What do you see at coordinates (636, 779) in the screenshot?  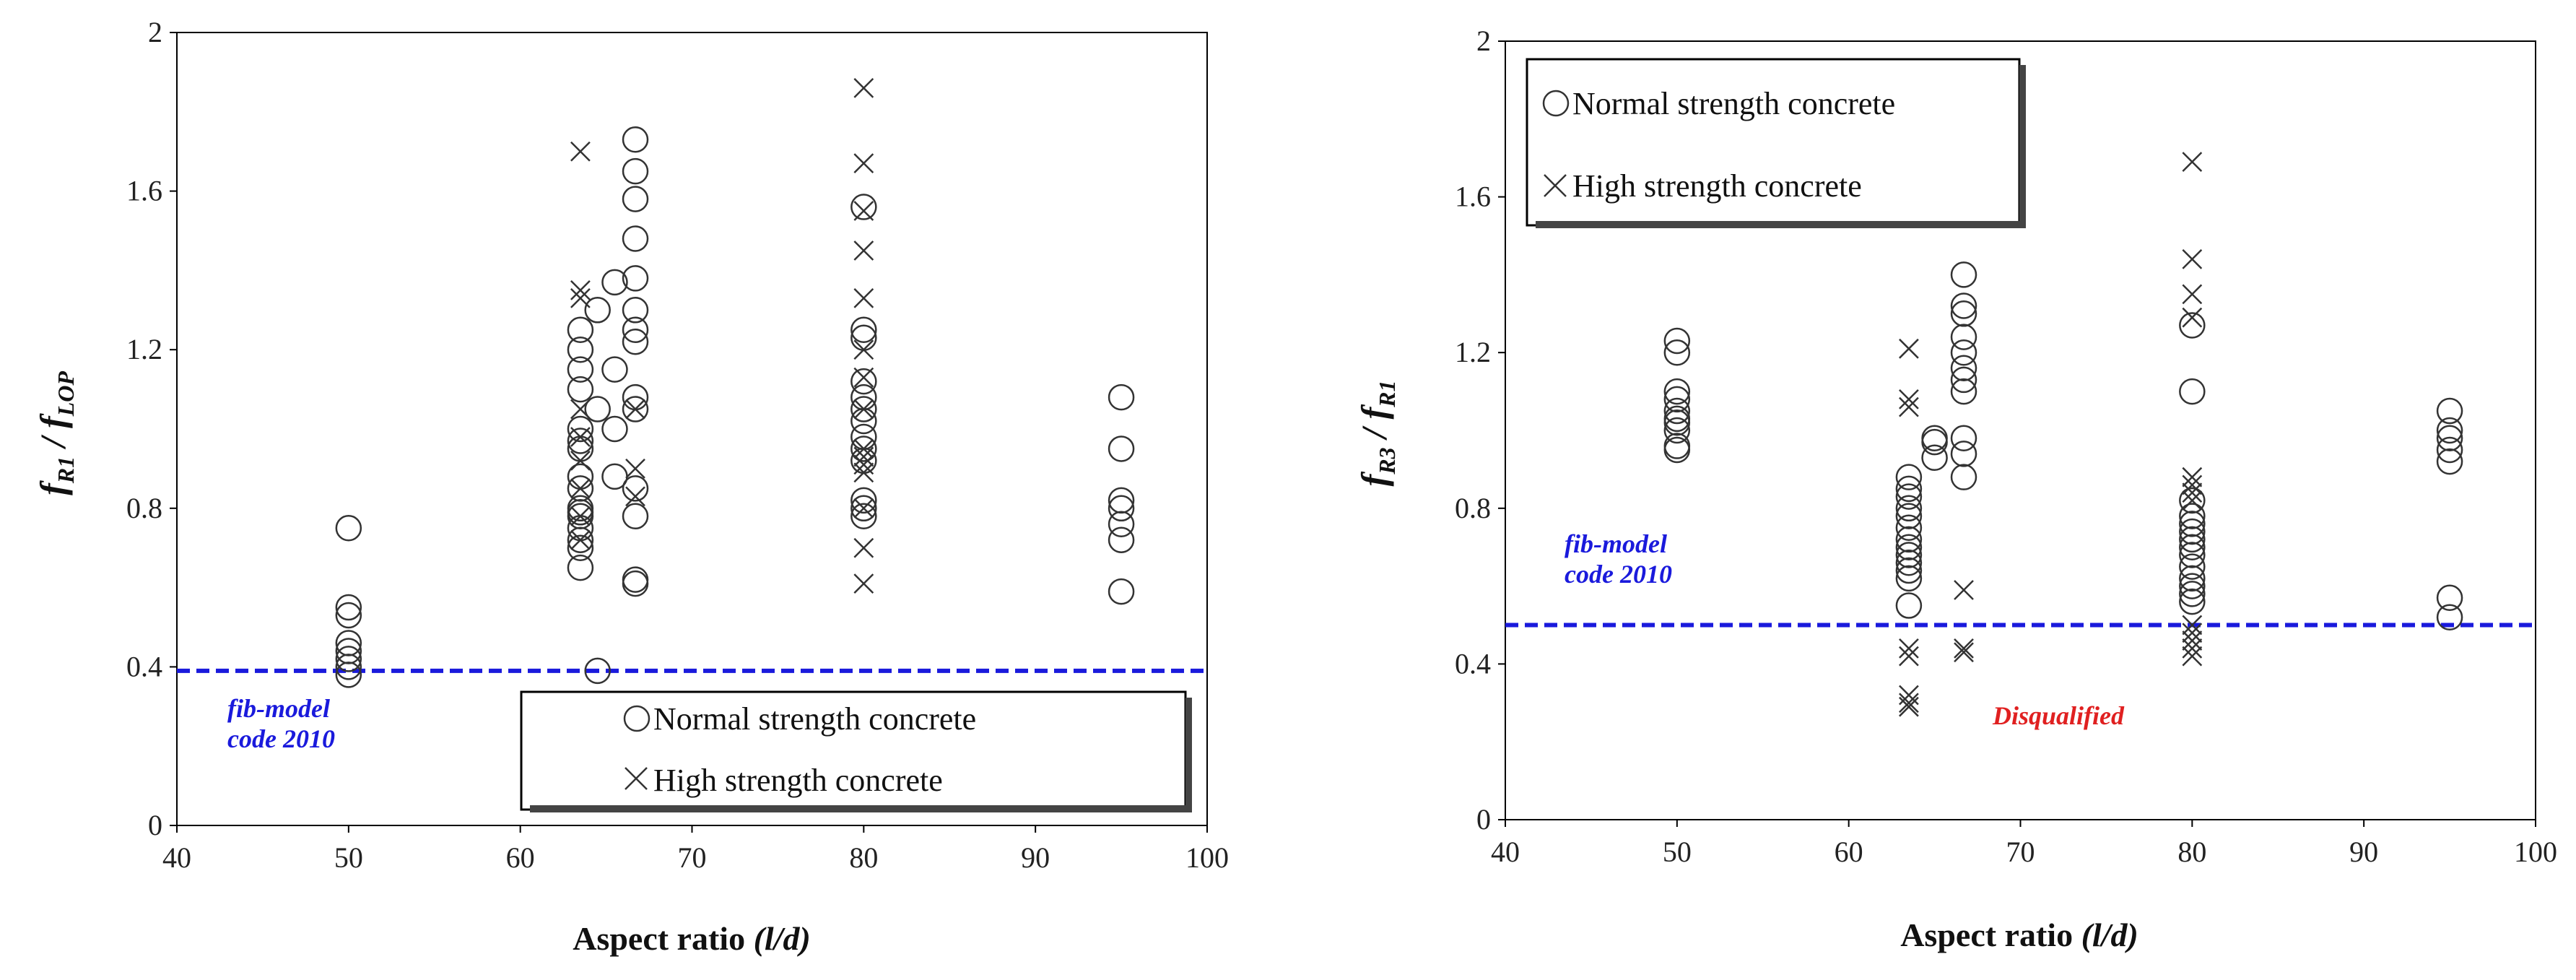 I see `legend-x-marker` at bounding box center [636, 779].